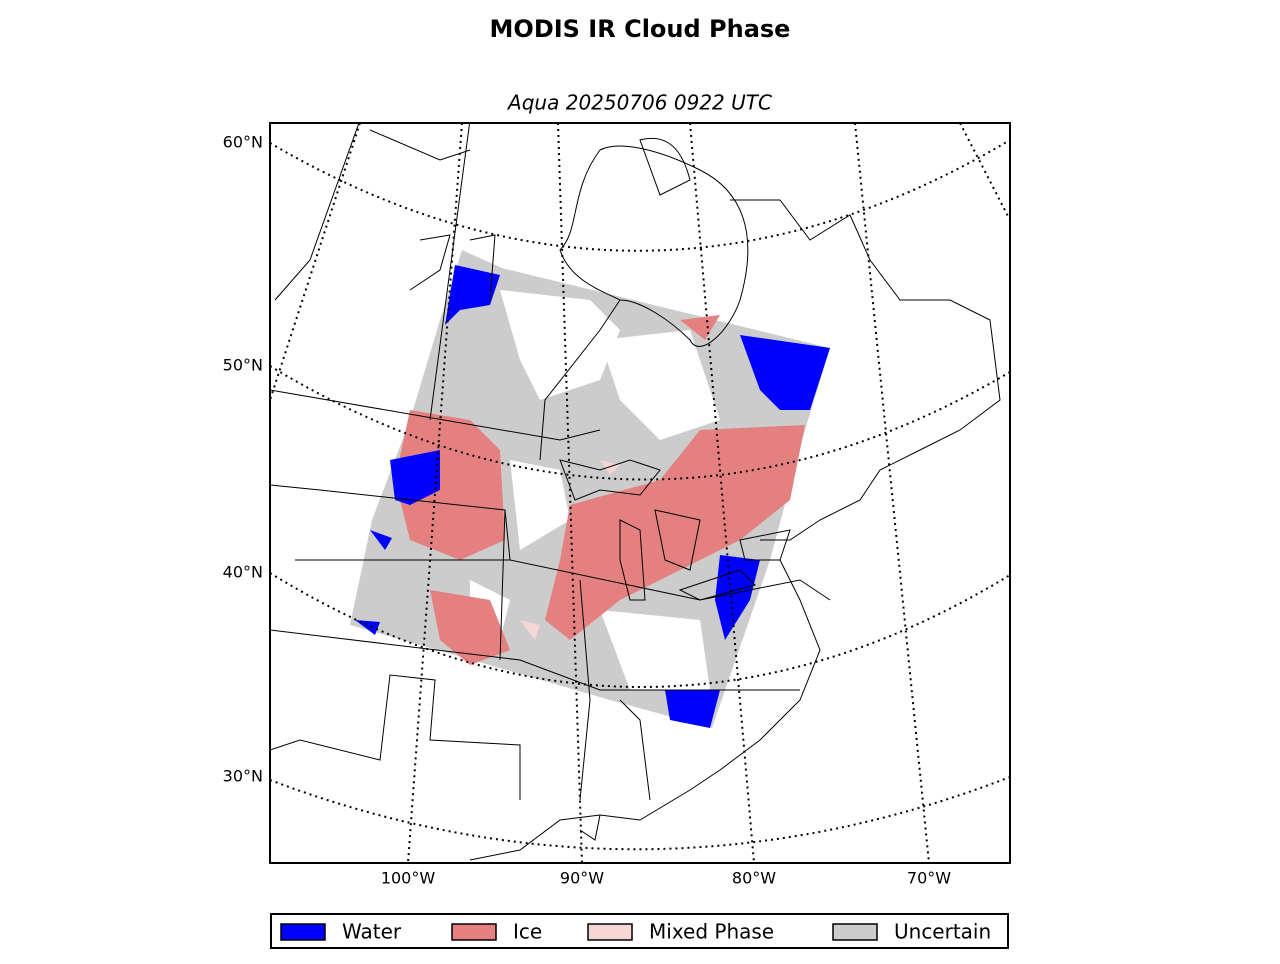 The height and width of the screenshot is (964, 1280). What do you see at coordinates (243, 142) in the screenshot?
I see `lat-label: 60°N` at bounding box center [243, 142].